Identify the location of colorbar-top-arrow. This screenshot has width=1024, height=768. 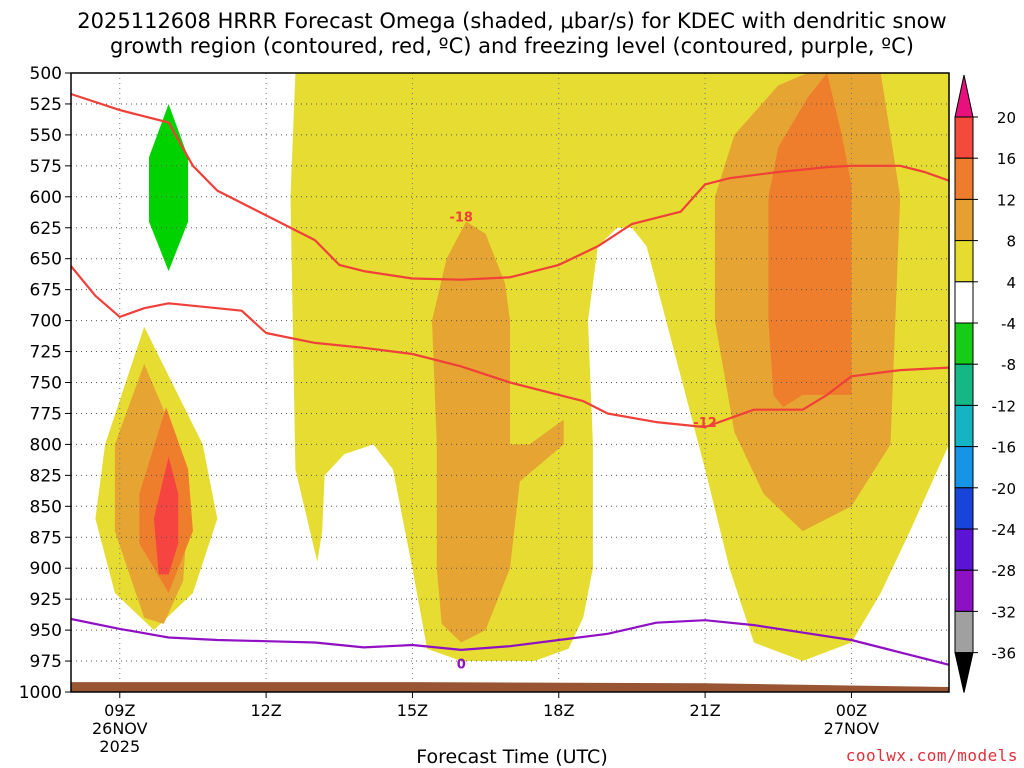
(964, 96).